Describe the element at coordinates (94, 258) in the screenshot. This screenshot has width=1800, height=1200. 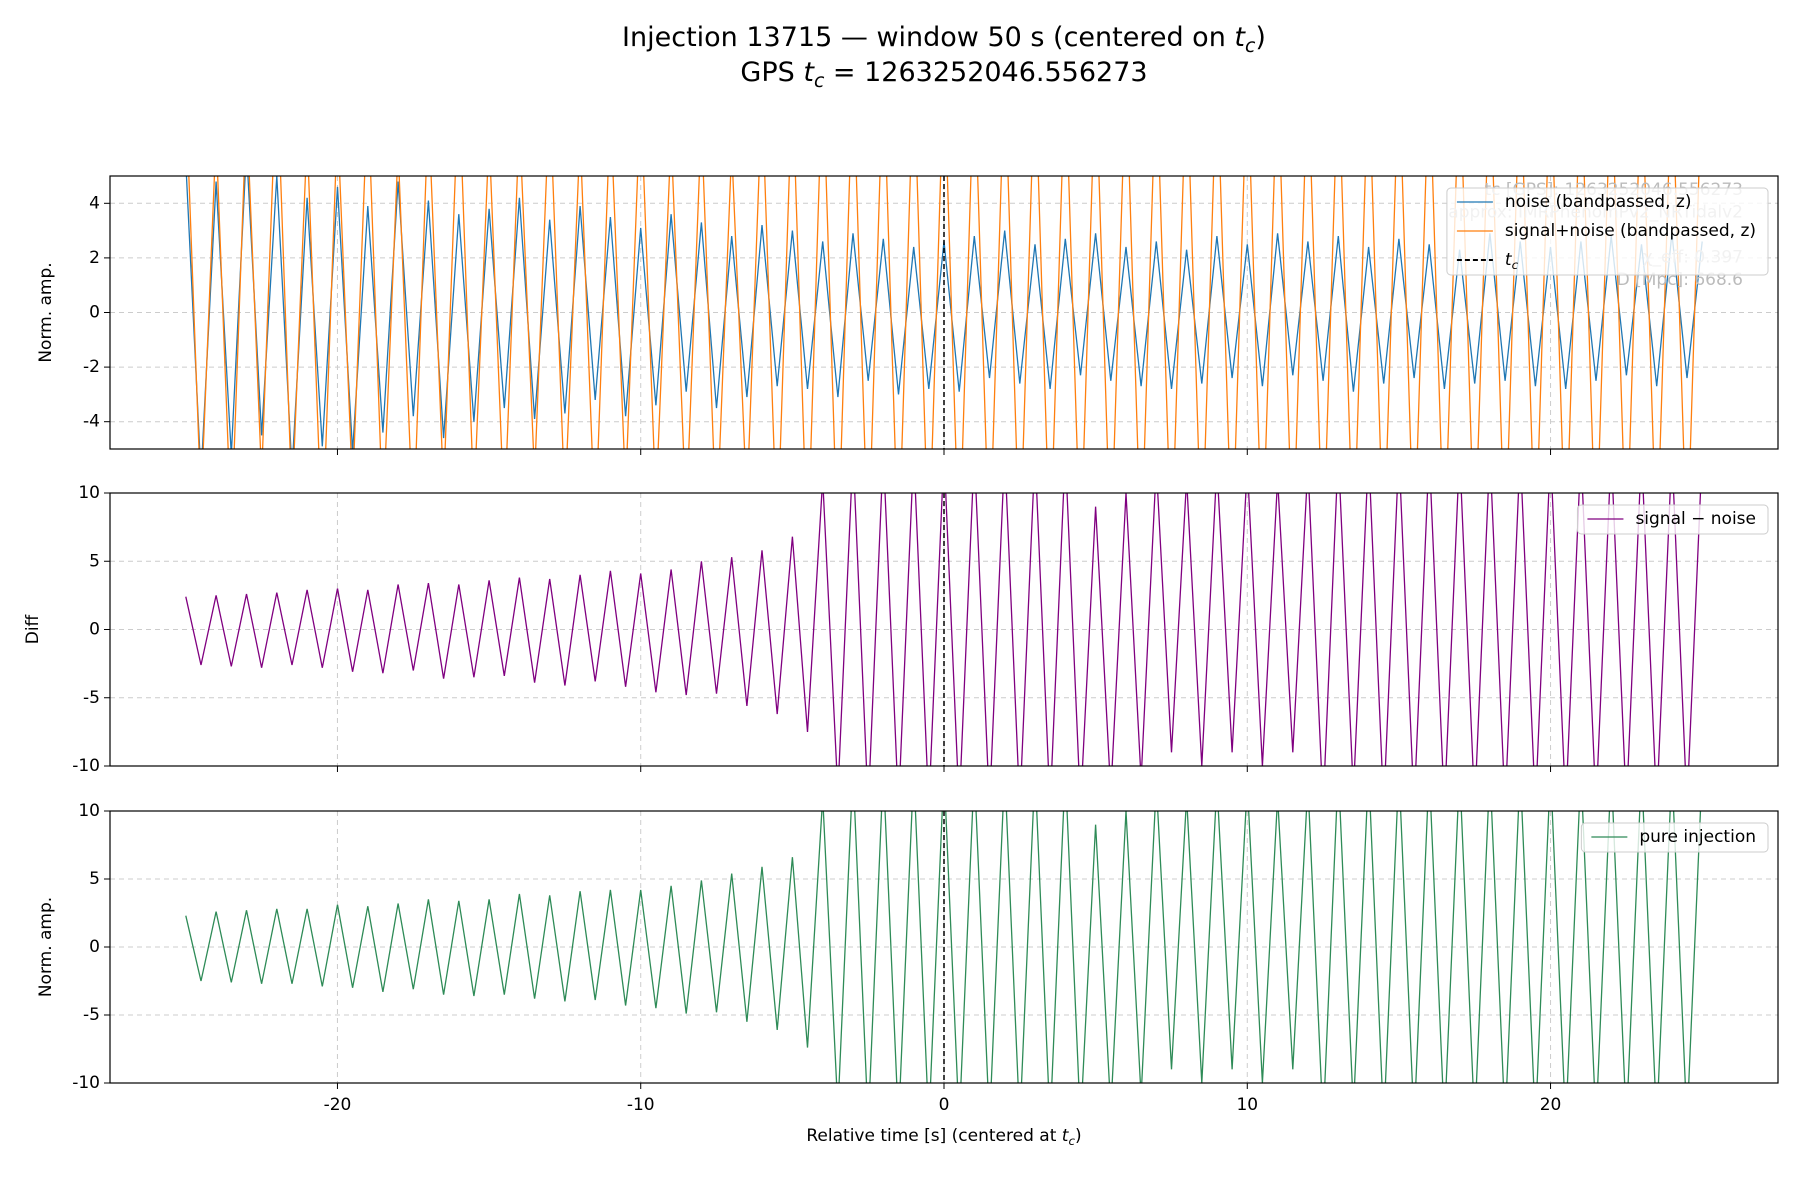
I see `y-tick-label: 2` at that location.